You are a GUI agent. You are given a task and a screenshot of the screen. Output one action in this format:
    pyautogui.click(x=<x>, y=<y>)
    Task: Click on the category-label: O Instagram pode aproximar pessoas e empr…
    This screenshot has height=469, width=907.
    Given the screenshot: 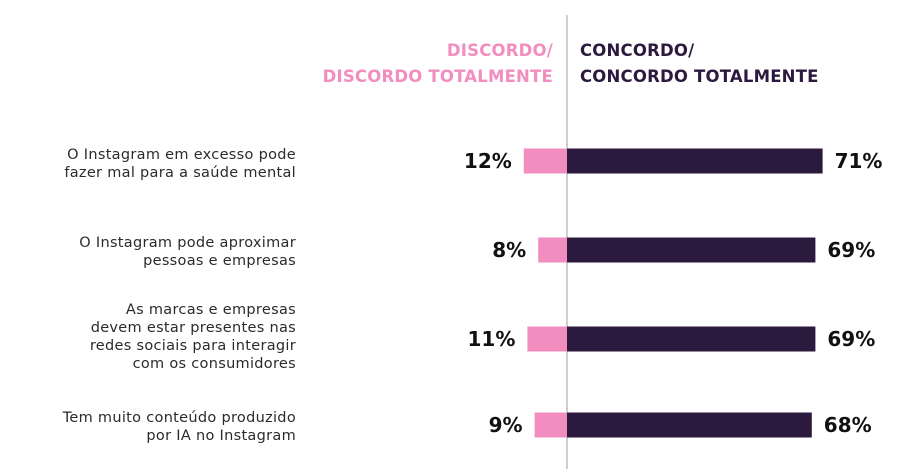 What is the action you would take?
    pyautogui.click(x=148, y=252)
    